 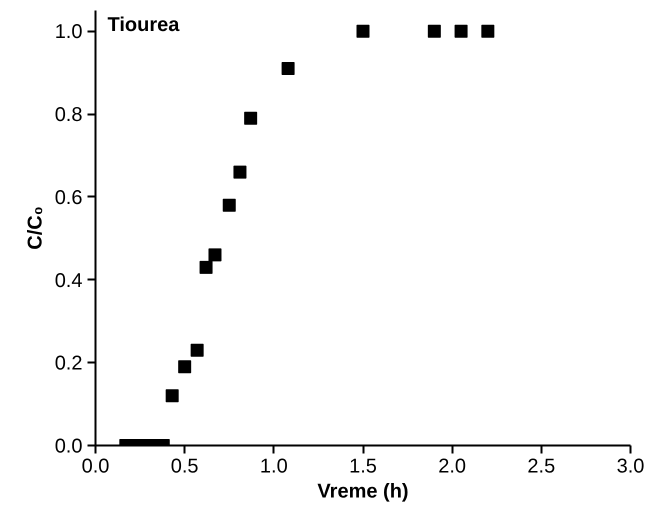 I want to click on x-tick-label: 2.0, so click(x=452, y=467).